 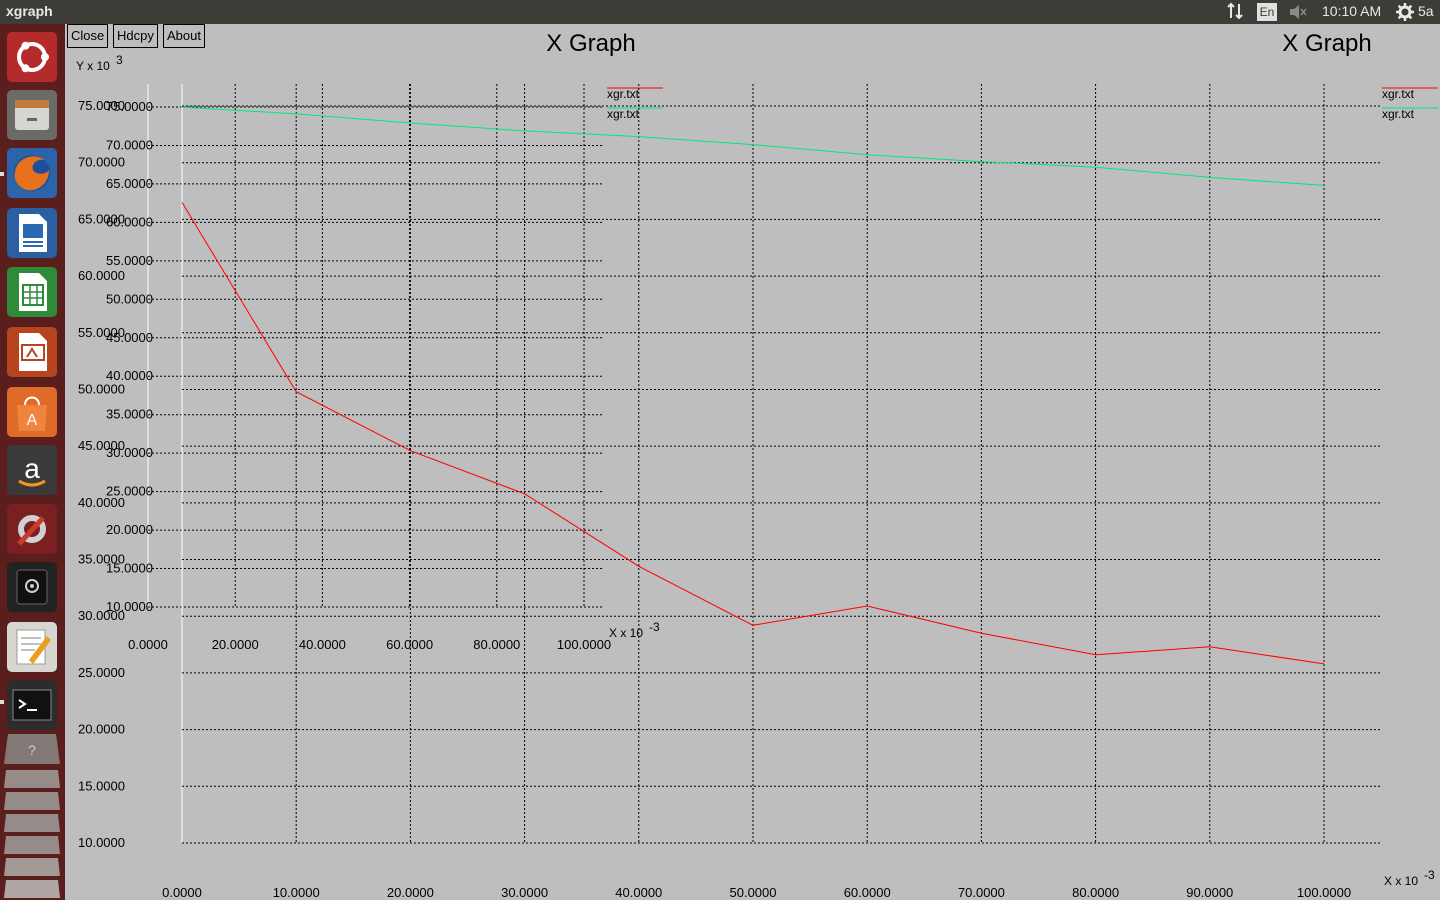 I want to click on about-button: About, so click(x=184, y=36).